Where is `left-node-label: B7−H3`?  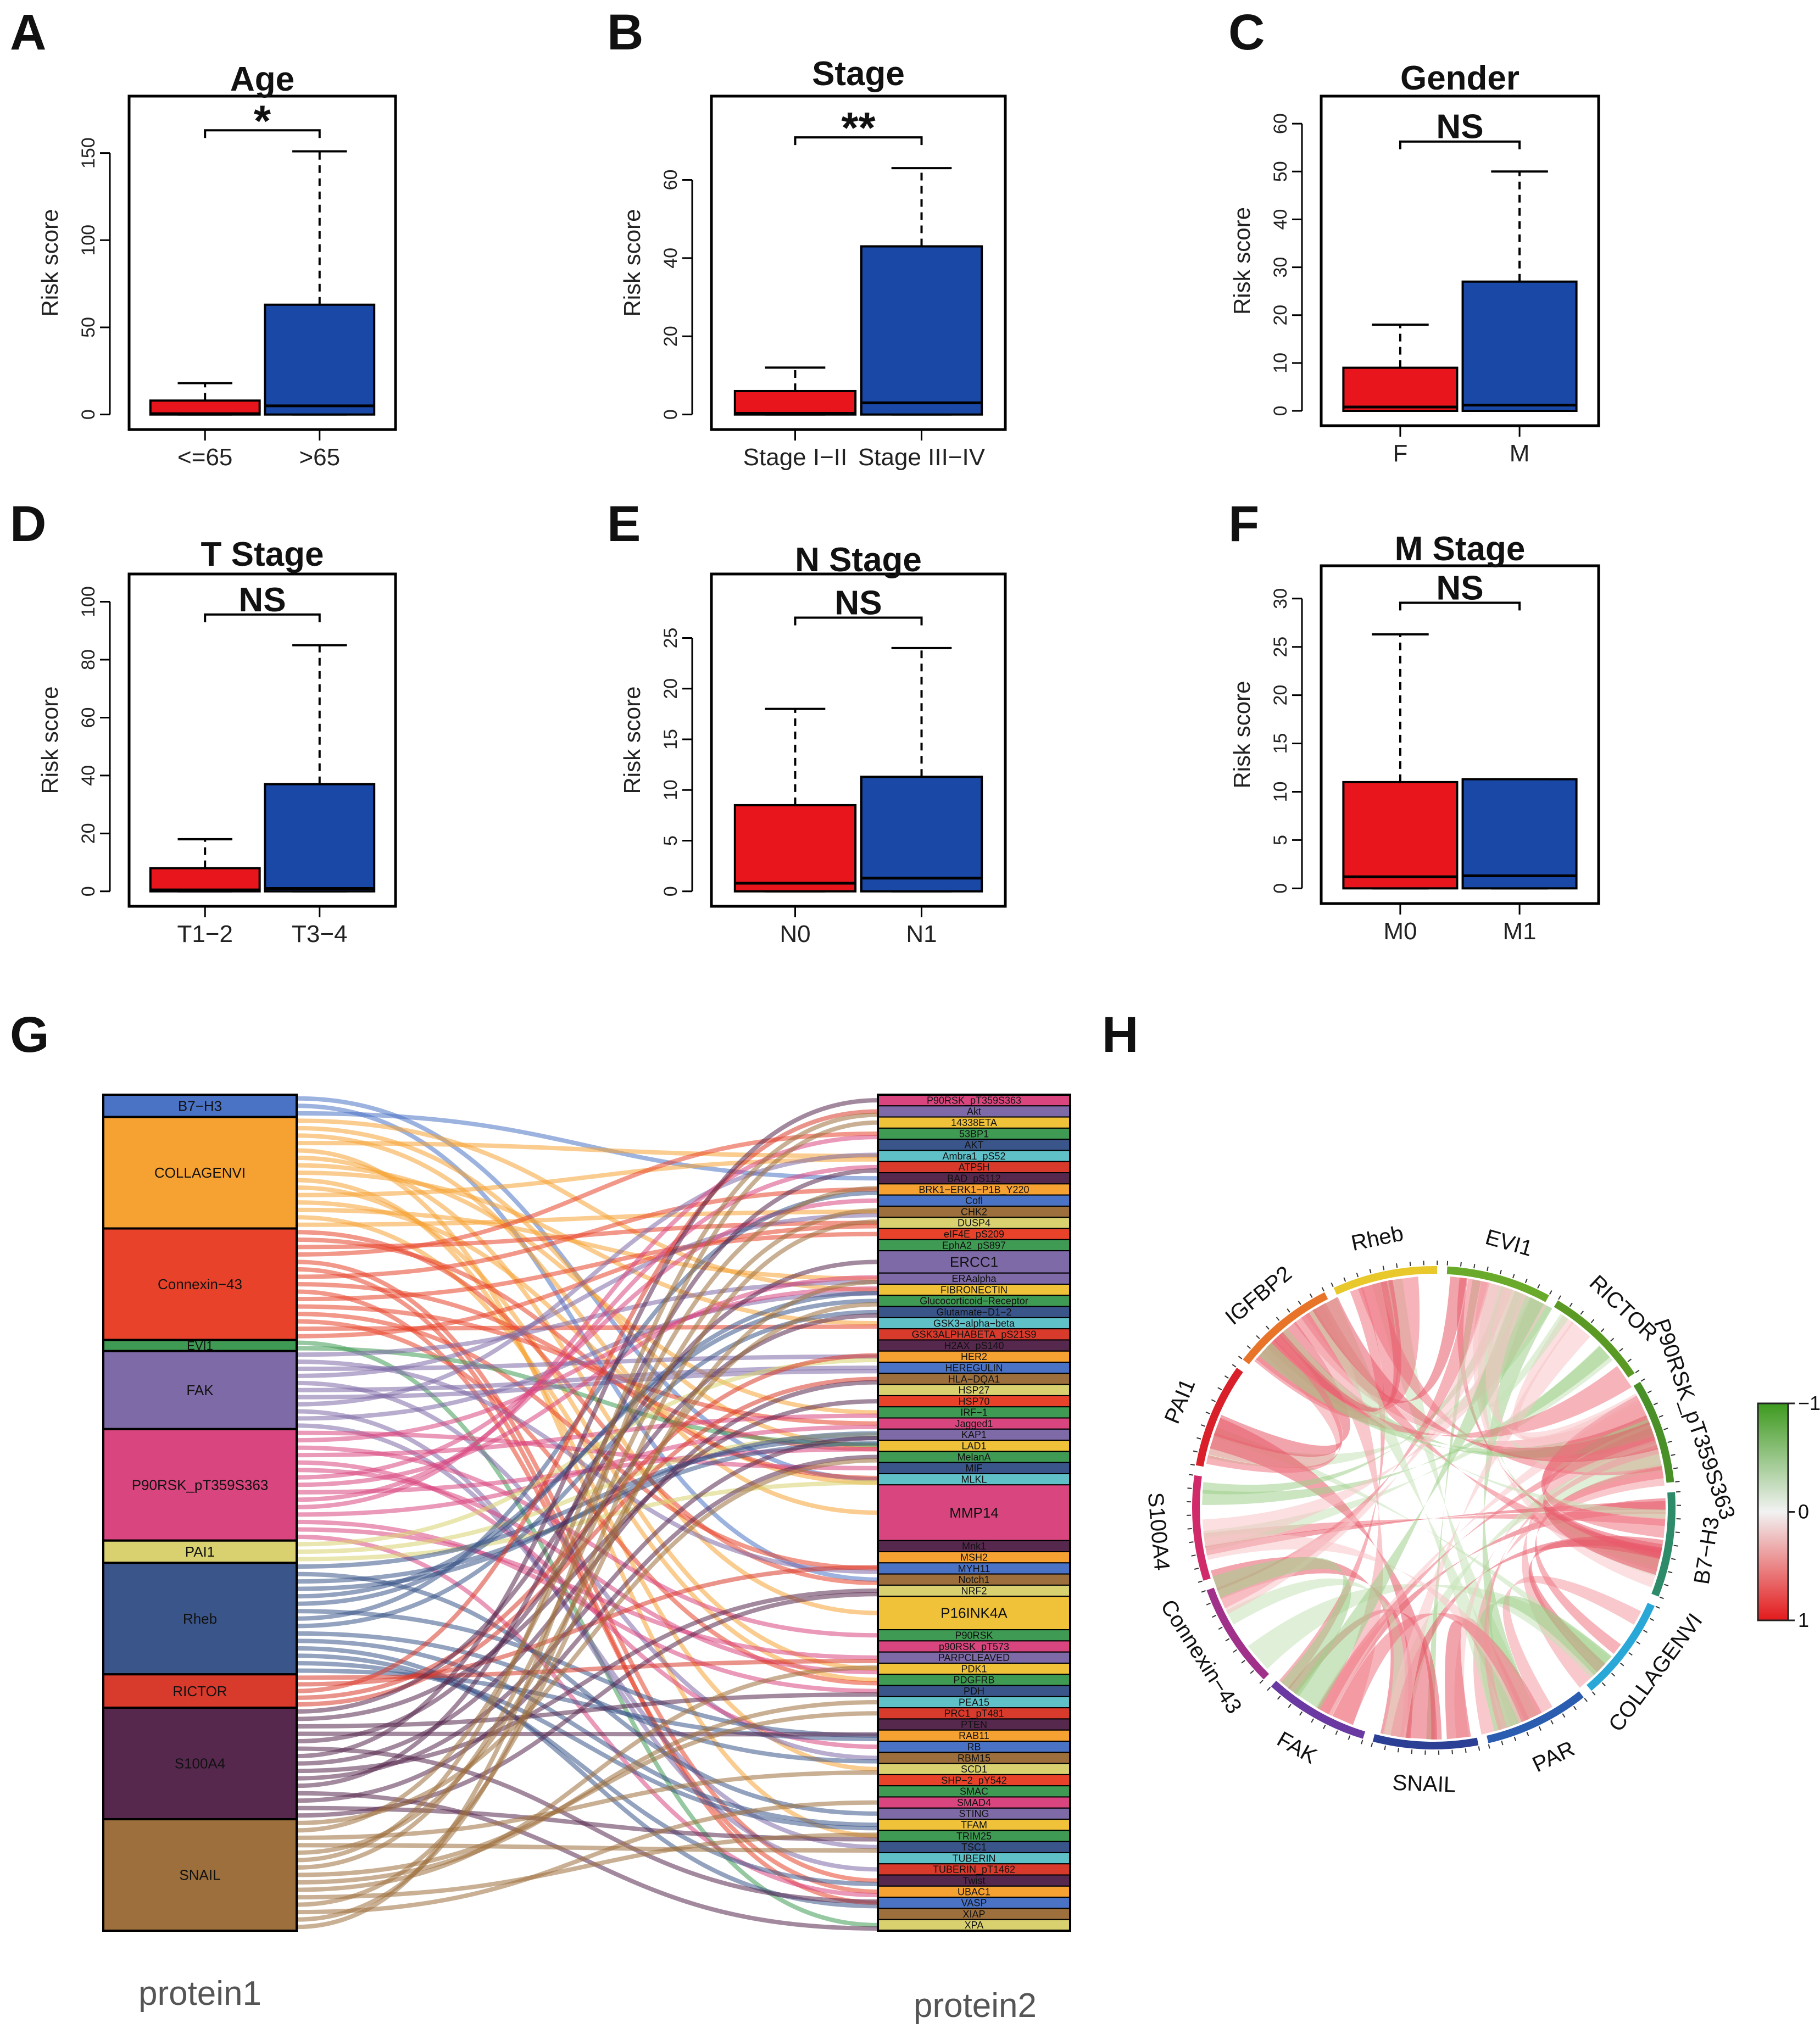
left-node-label: B7−H3 is located at coordinates (200, 1105).